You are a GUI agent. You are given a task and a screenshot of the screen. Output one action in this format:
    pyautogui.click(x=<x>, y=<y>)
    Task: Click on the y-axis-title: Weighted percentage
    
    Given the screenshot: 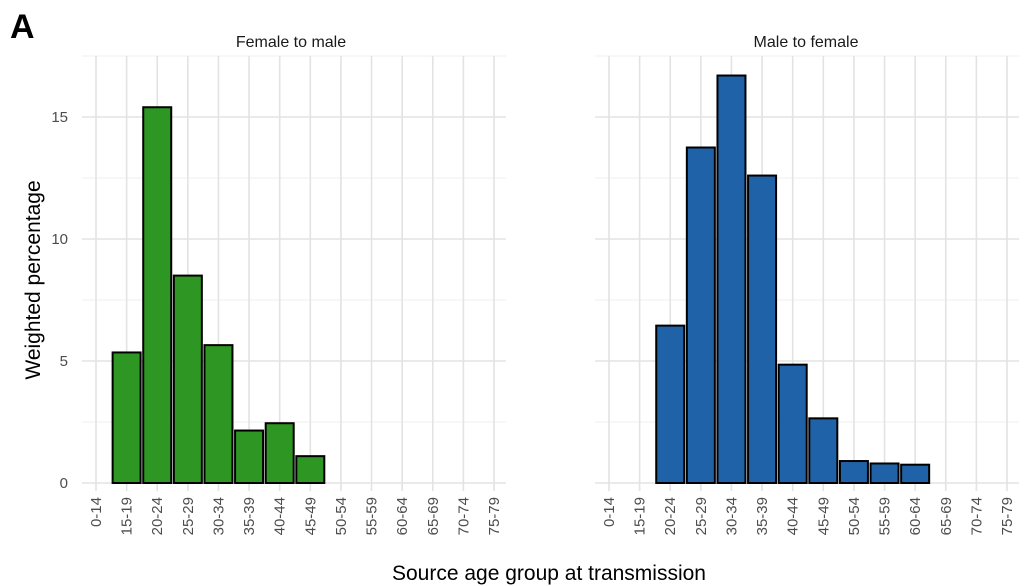 What is the action you would take?
    pyautogui.click(x=33, y=279)
    